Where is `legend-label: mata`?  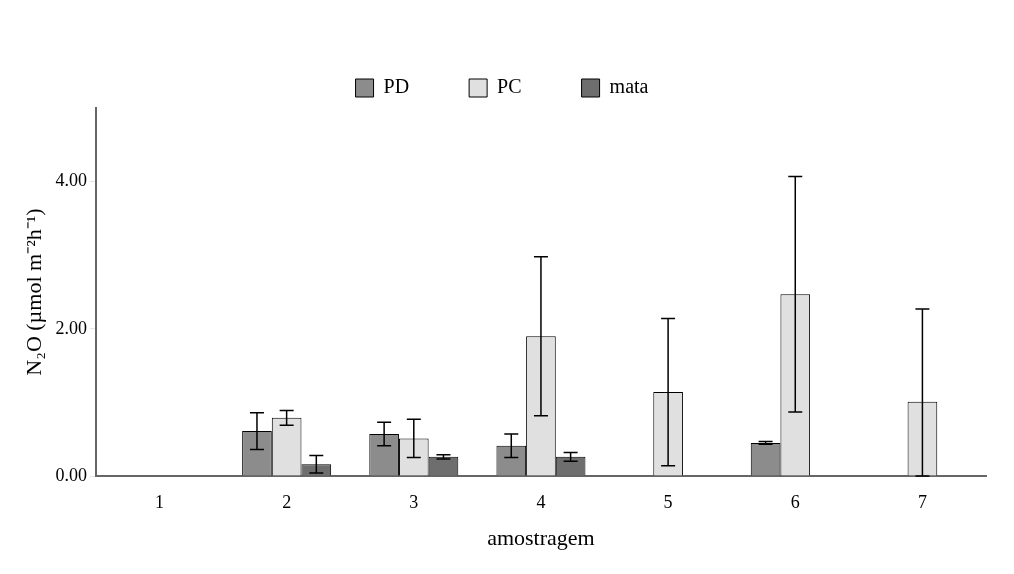
legend-label: mata is located at coordinates (629, 86).